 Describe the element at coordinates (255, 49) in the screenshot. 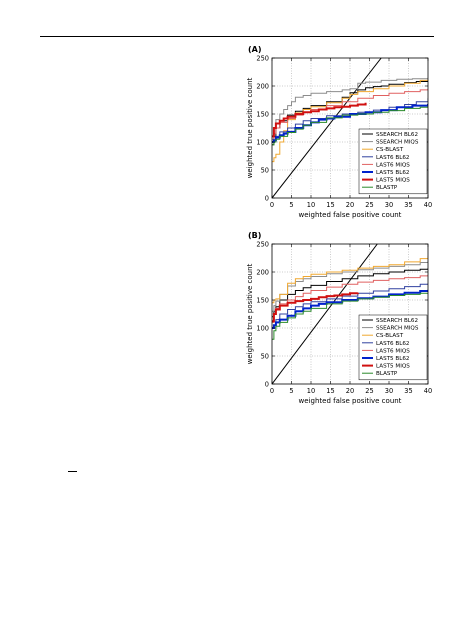

I see `panel-label: (A)` at that location.